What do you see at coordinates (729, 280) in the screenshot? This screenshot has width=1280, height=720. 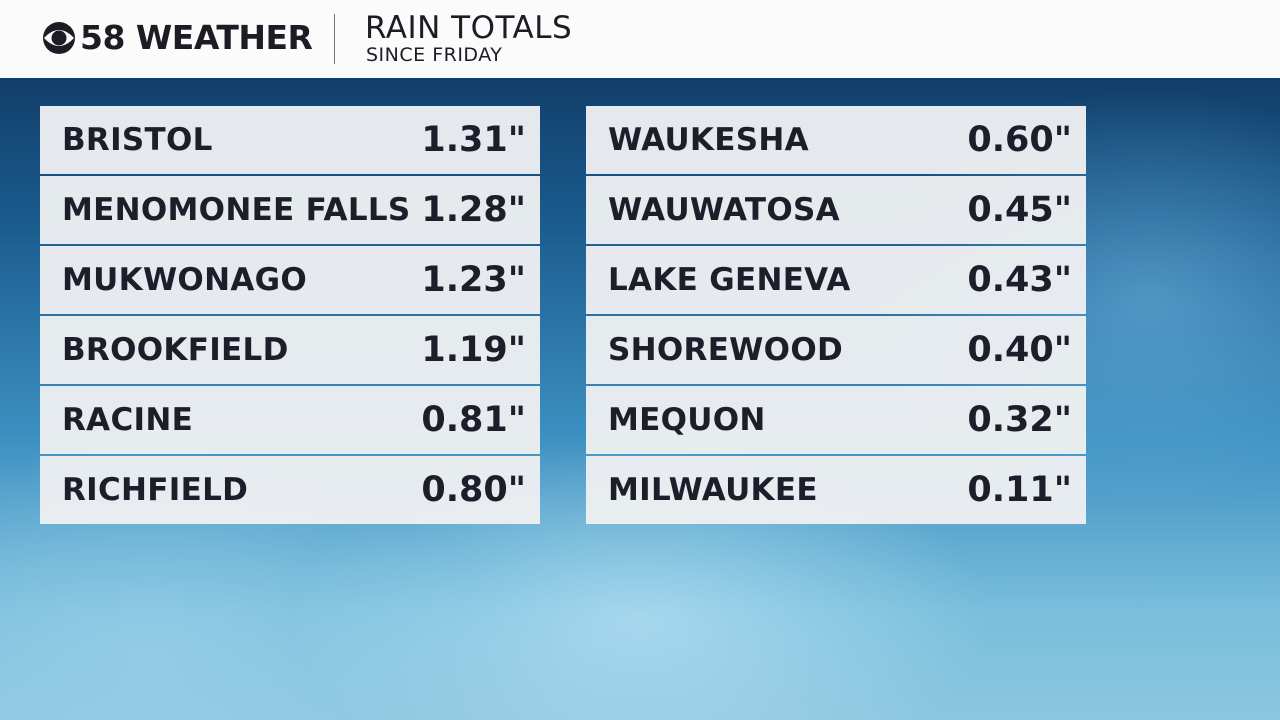 I see `city-name: LAKE GENEVA` at bounding box center [729, 280].